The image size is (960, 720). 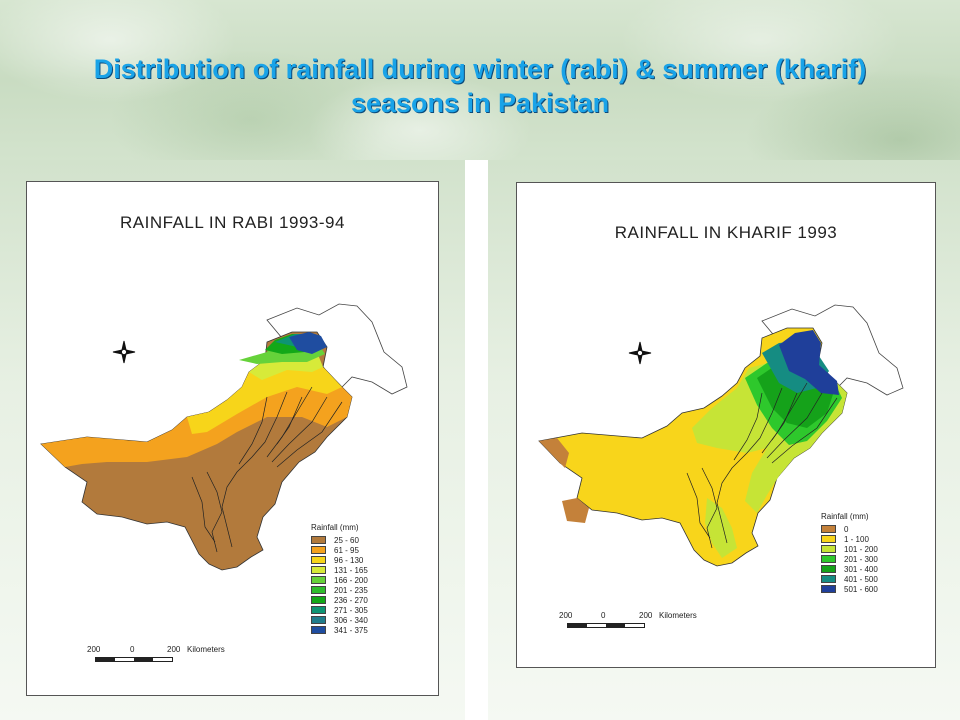 What do you see at coordinates (849, 529) in the screenshot?
I see `kharif-legend-item: 0` at bounding box center [849, 529].